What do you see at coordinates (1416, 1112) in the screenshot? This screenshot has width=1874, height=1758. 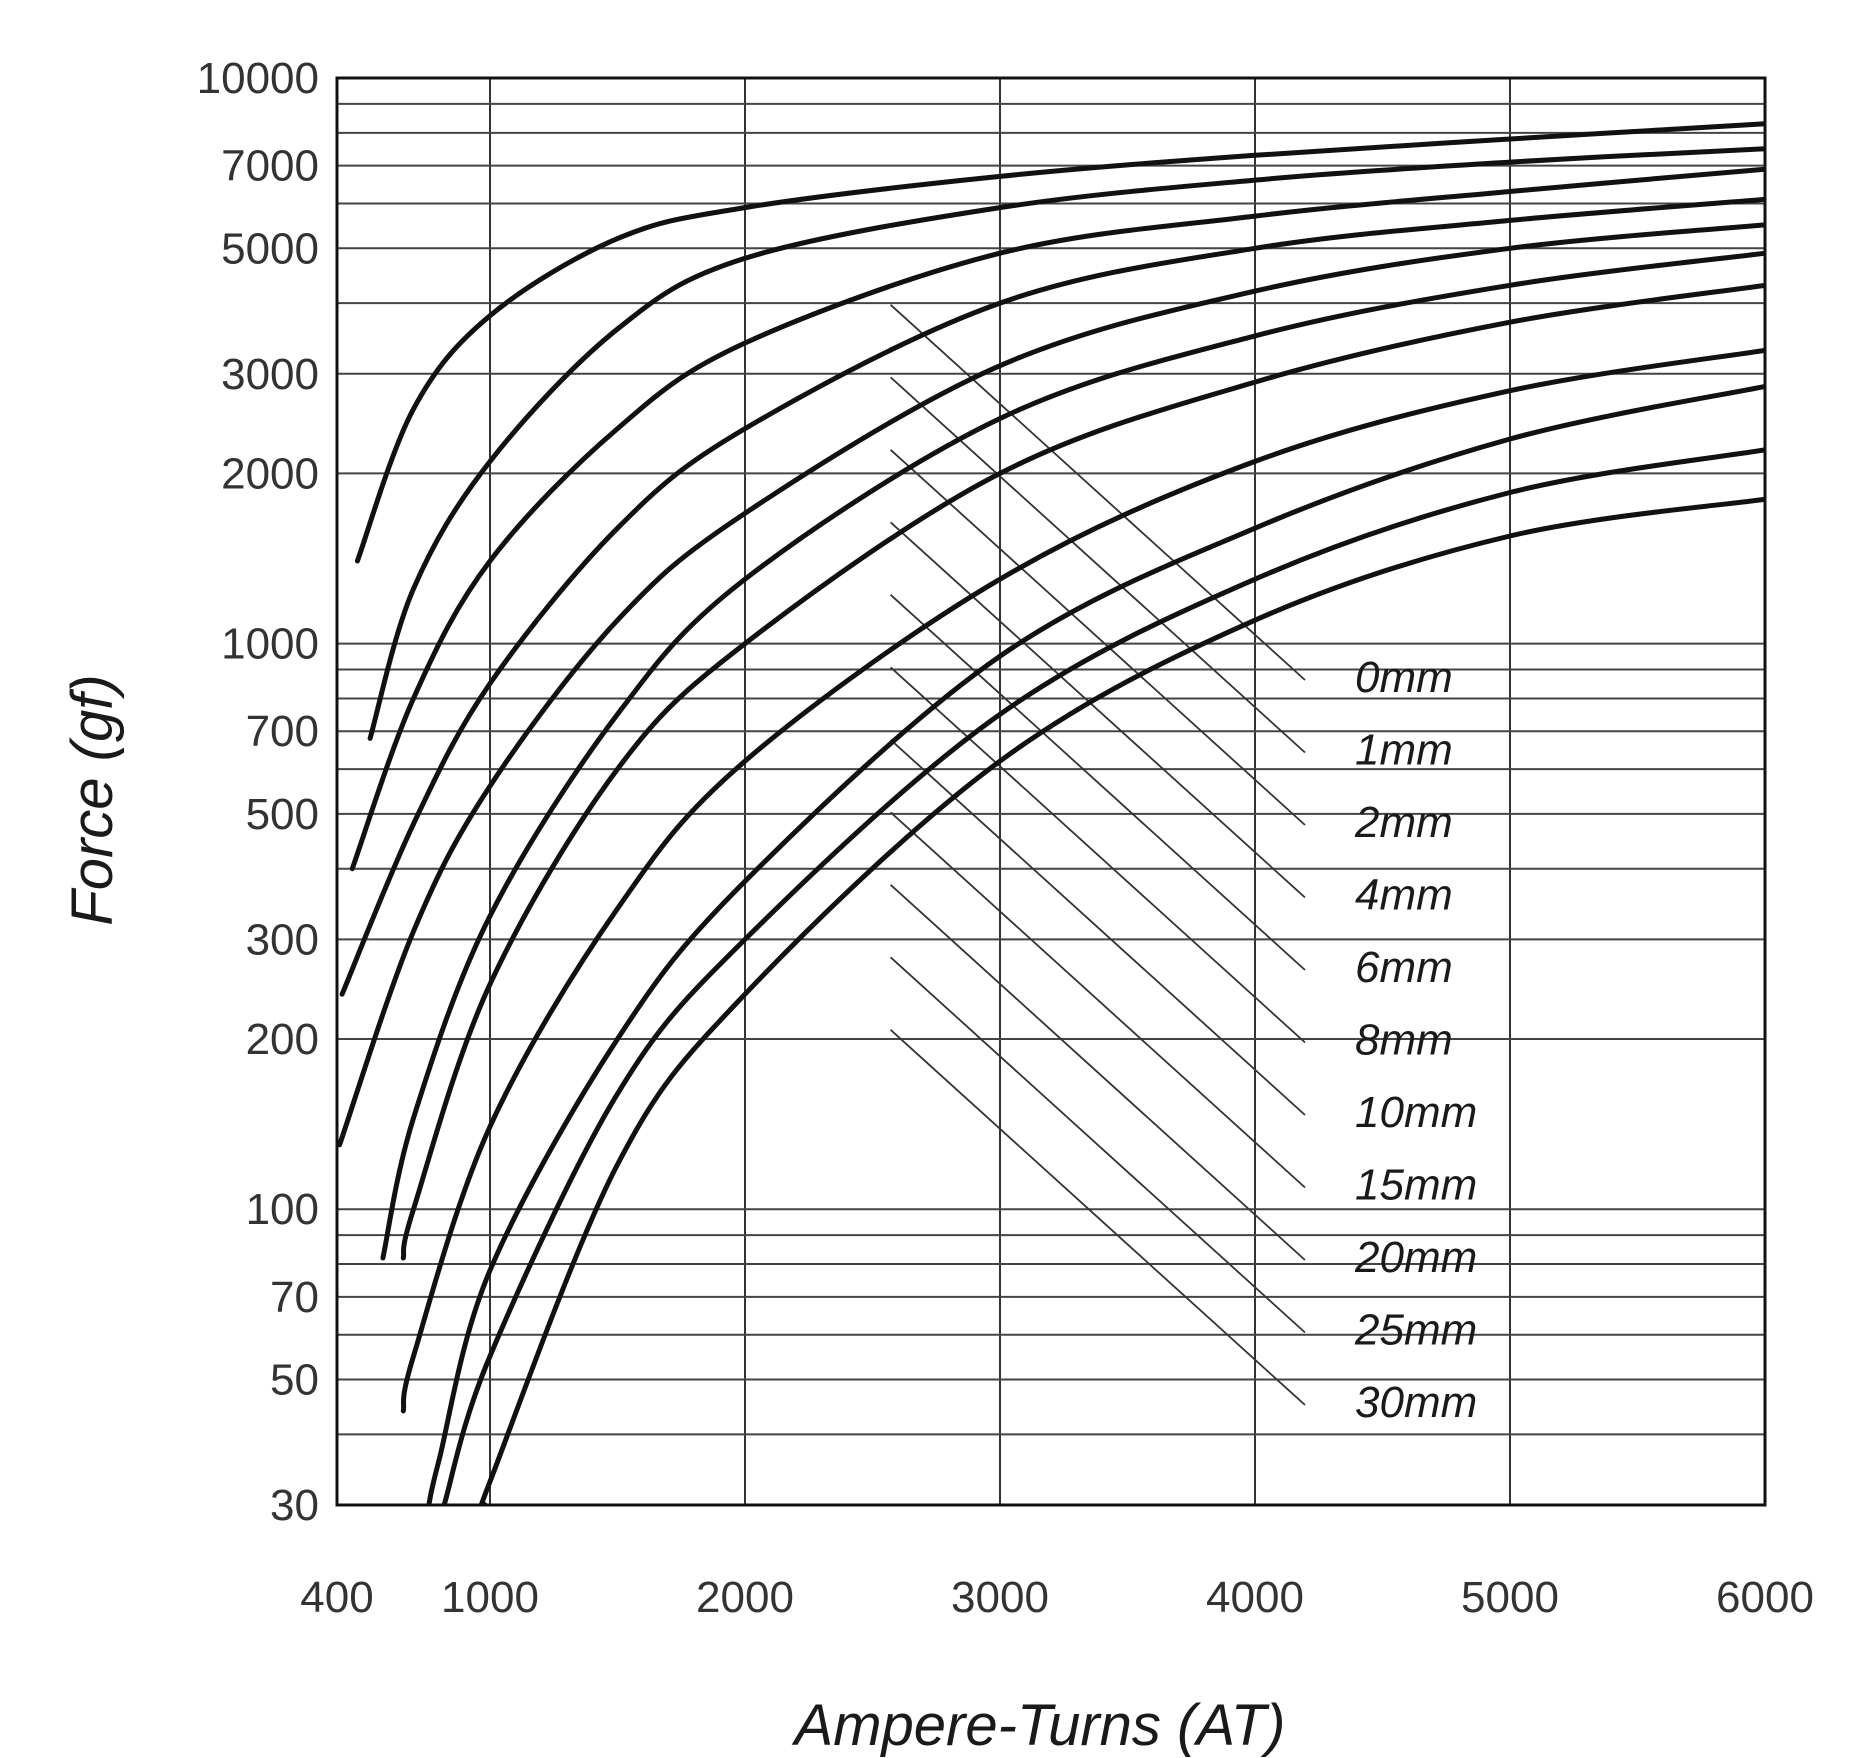 I see `series-label-10mm: 10mm` at bounding box center [1416, 1112].